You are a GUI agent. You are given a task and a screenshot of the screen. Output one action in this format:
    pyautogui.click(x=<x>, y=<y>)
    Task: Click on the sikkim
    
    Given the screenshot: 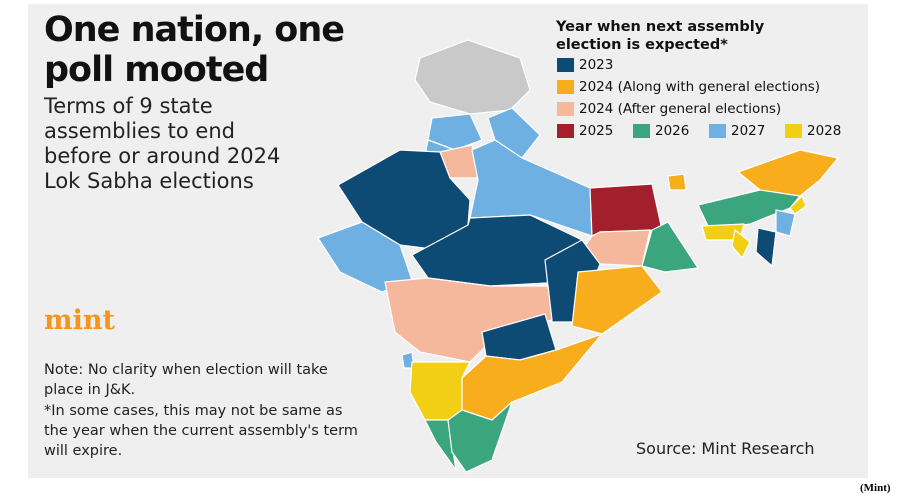 What is the action you would take?
    pyautogui.click(x=677, y=182)
    